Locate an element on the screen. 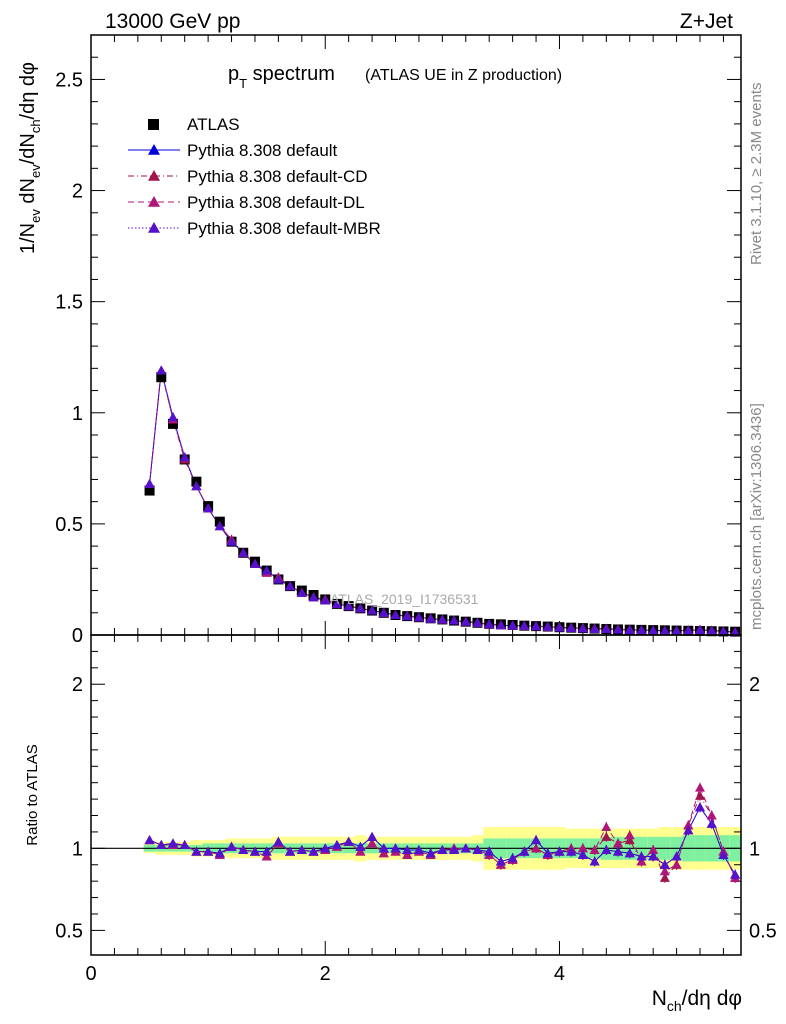 This screenshot has width=786, height=1024. rivet-label: Rivet 3.1.10, ≥ 2.3M events is located at coordinates (756, 174).